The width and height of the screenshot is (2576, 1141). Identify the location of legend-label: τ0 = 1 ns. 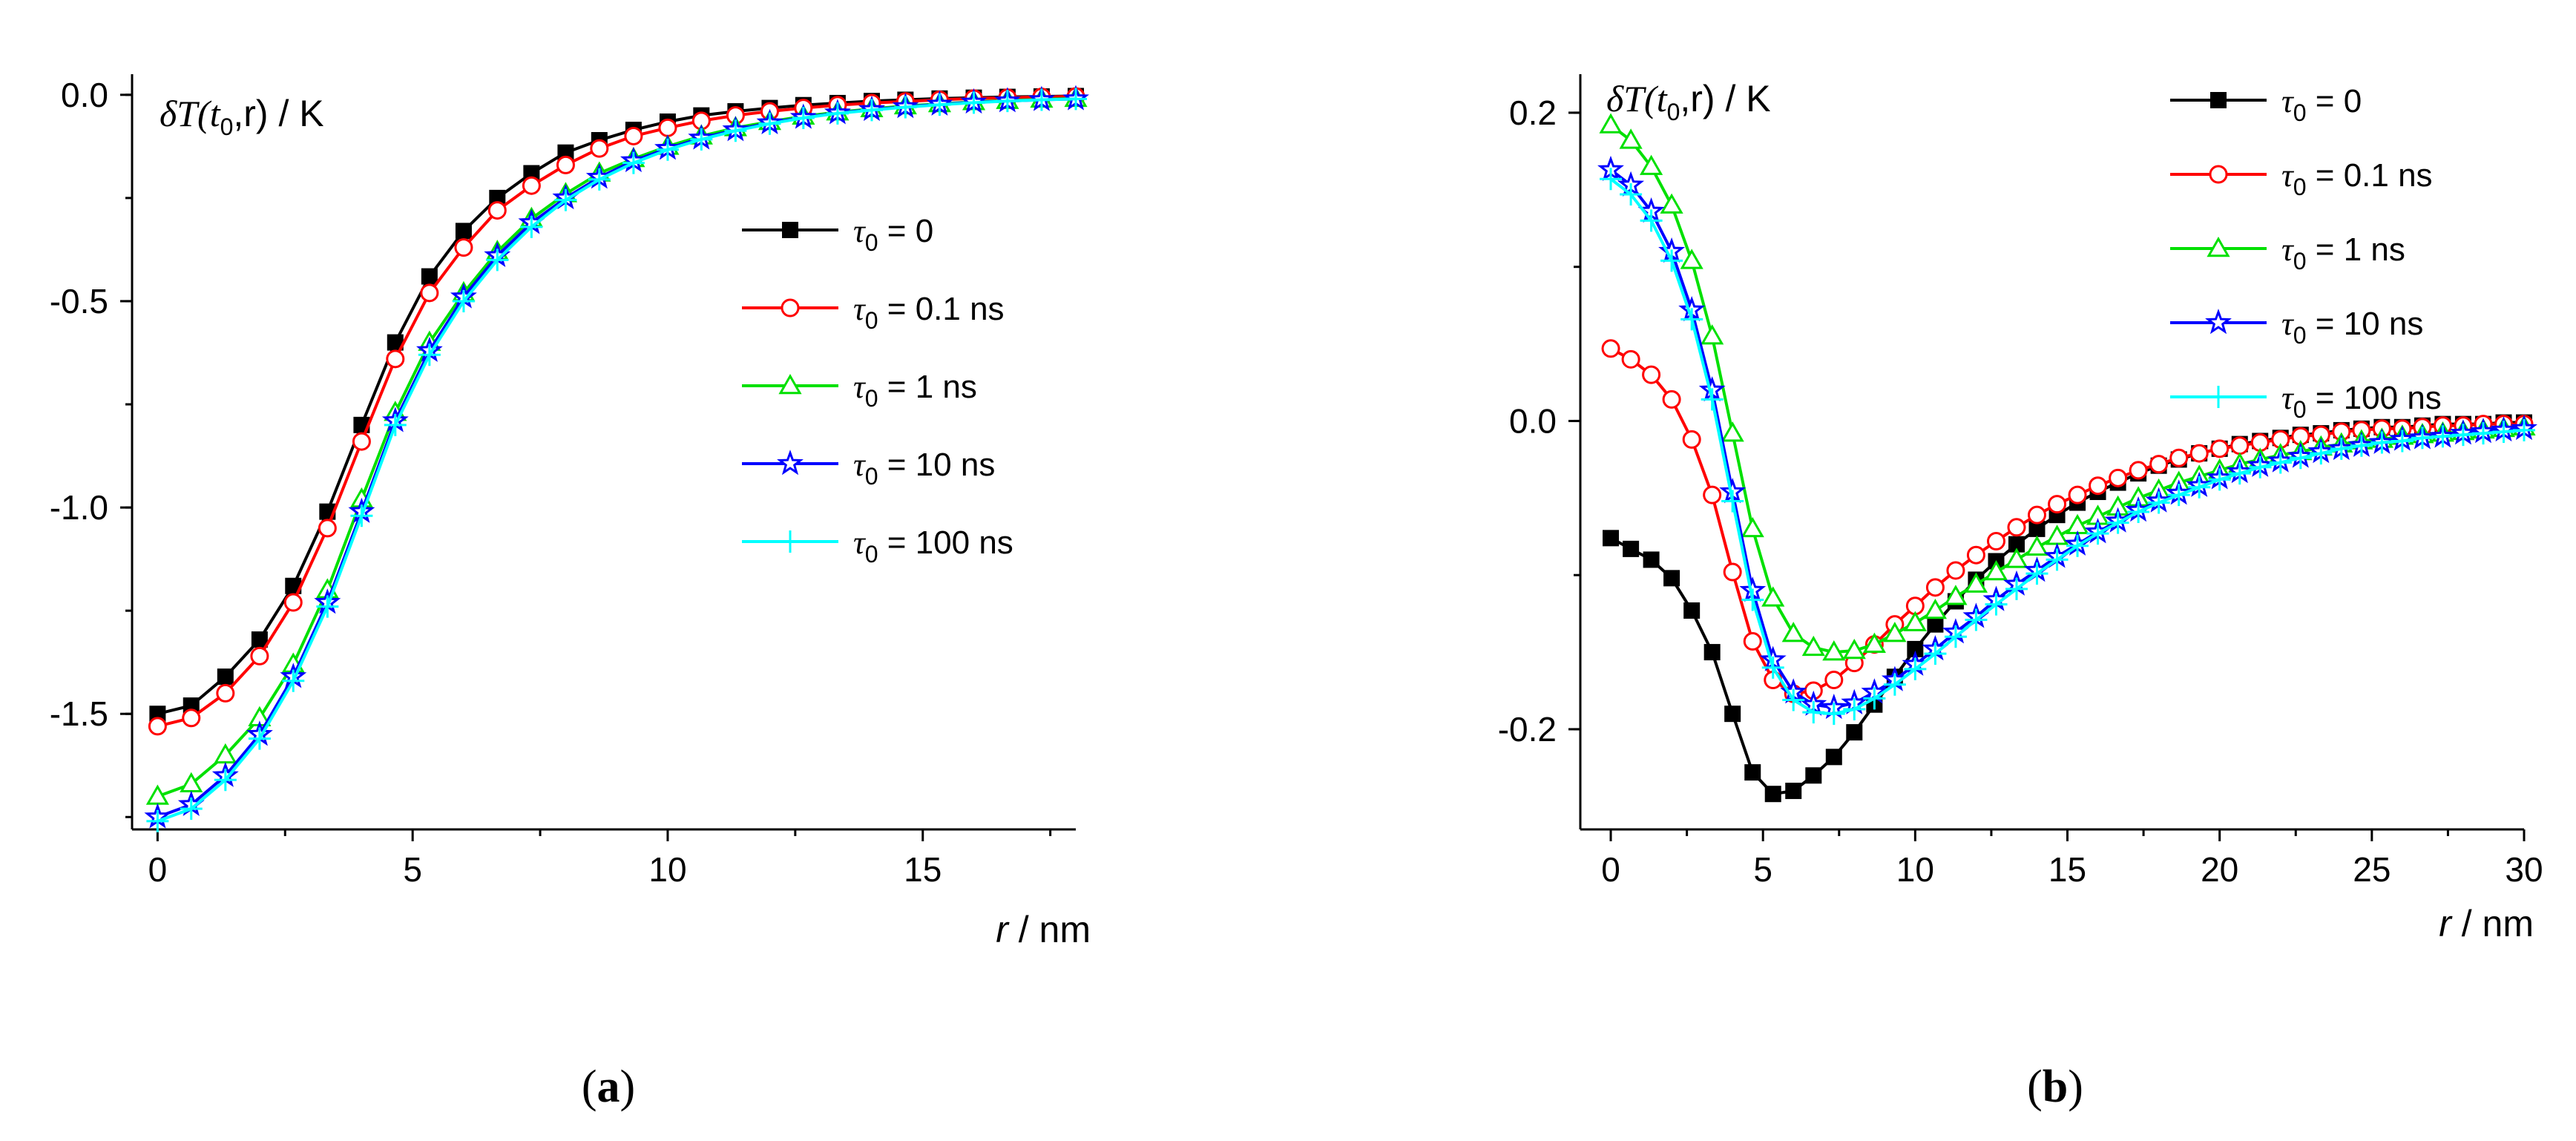
(915, 390).